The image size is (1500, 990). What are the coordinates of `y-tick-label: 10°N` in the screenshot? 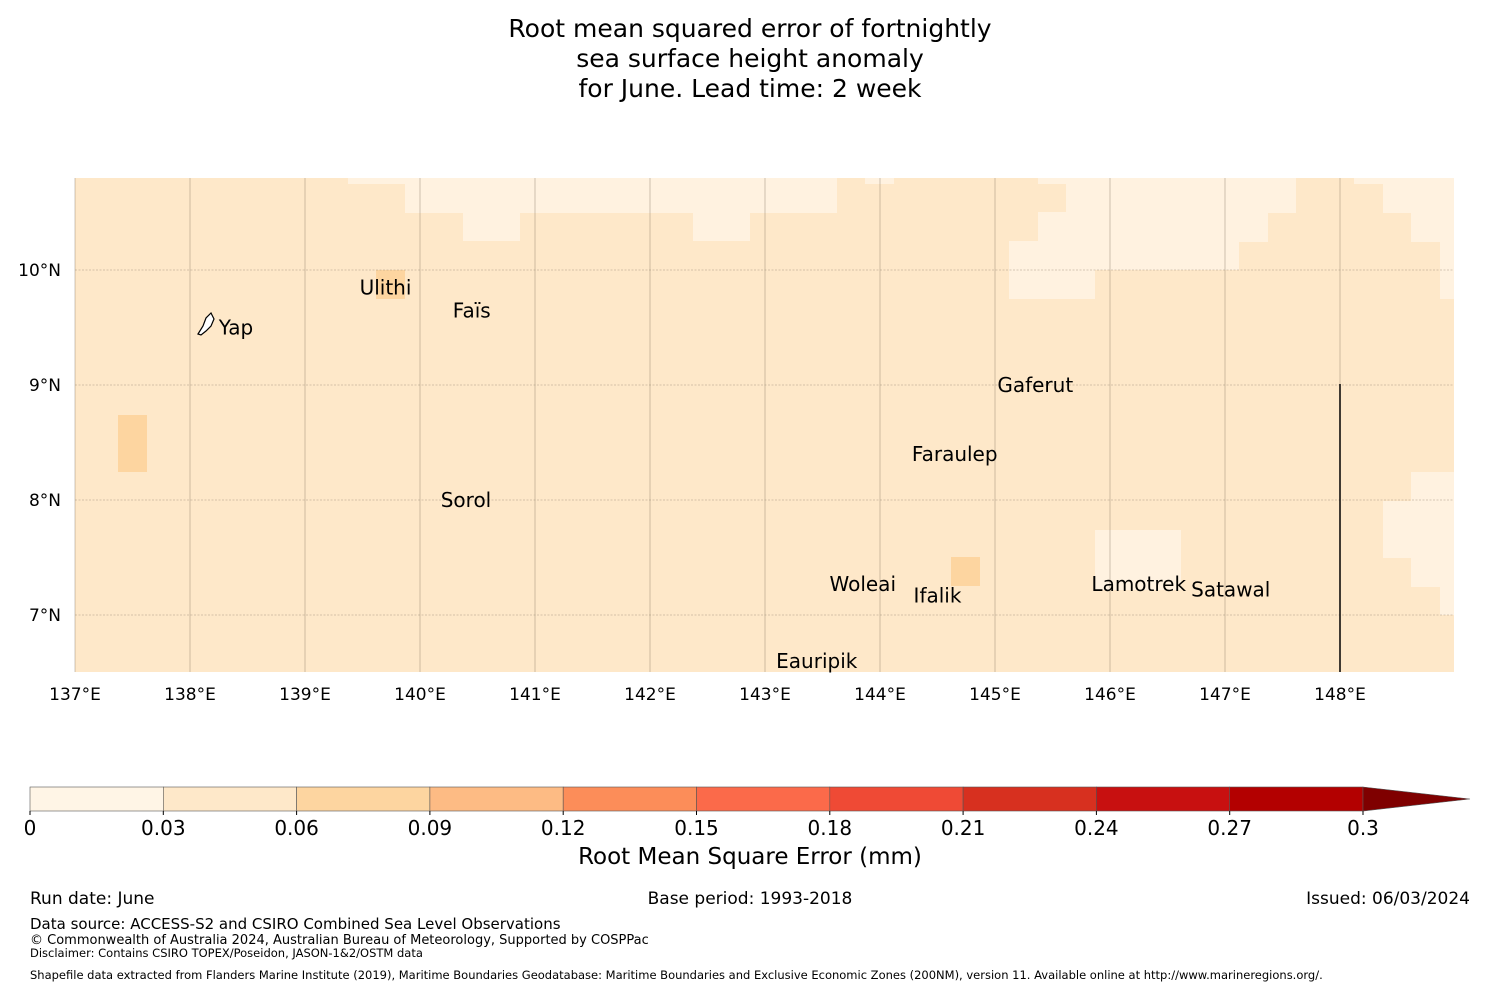 It's located at (39, 271).